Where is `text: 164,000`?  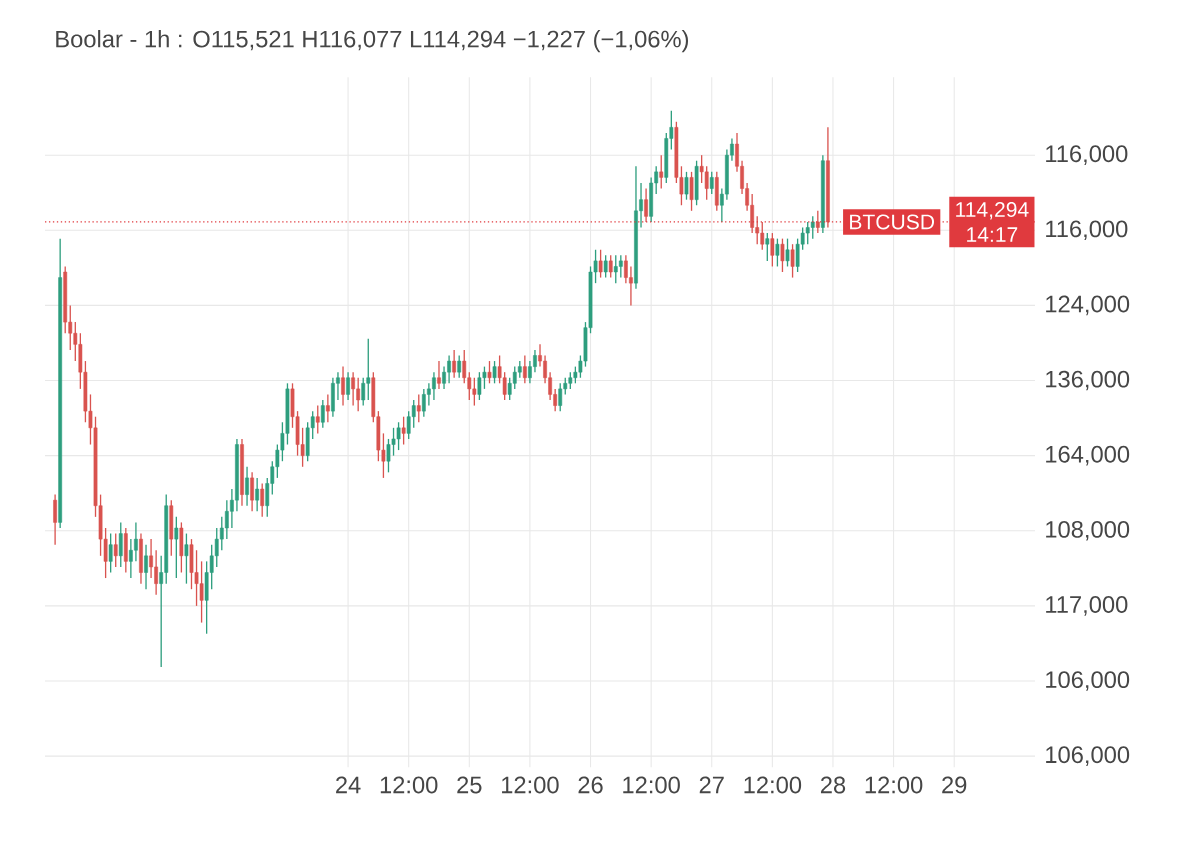 text: 164,000 is located at coordinates (1088, 455).